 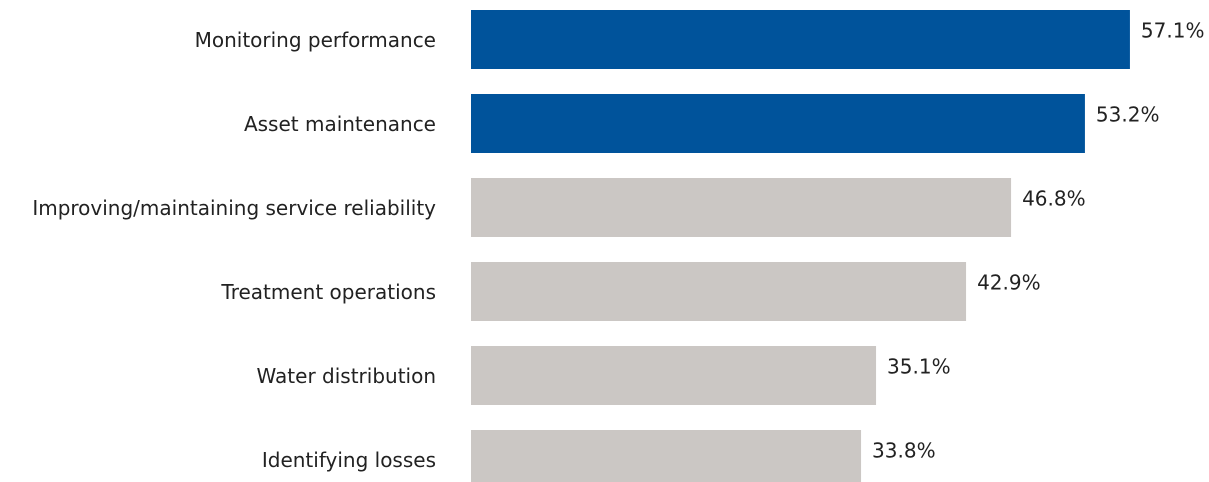 I want to click on value-label: 35.1%, so click(x=919, y=367).